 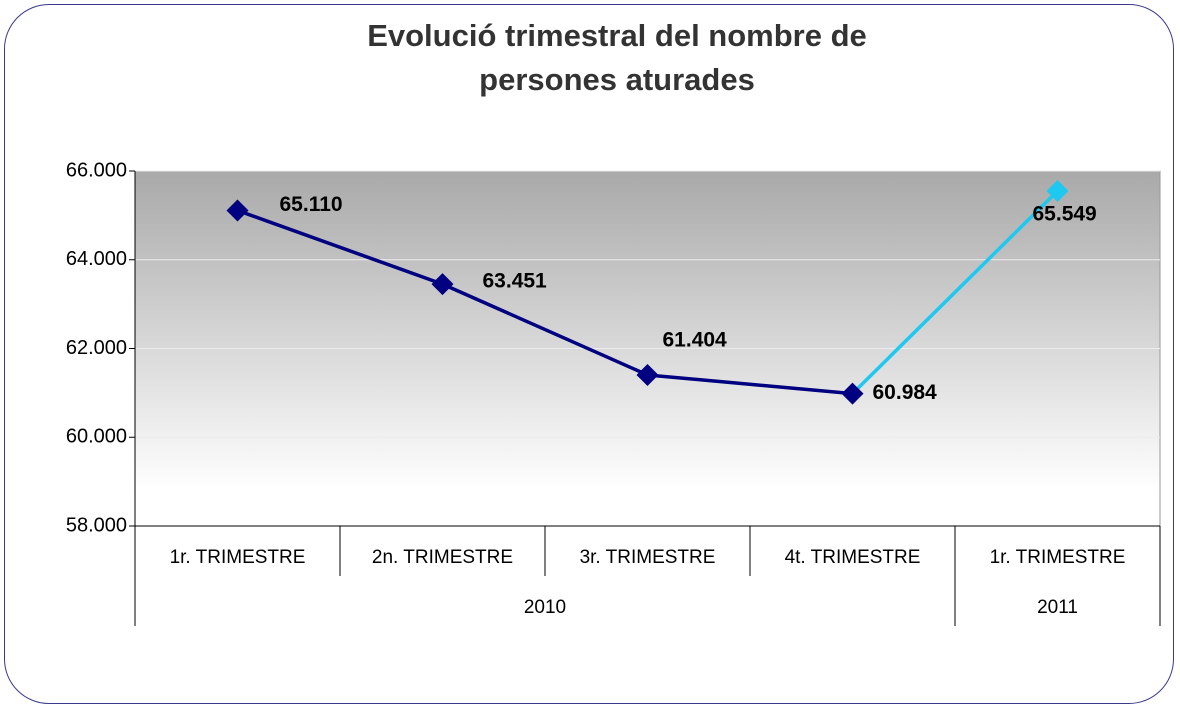 I want to click on x-tick-label: 4t. TRIMESTRE, so click(x=853, y=557).